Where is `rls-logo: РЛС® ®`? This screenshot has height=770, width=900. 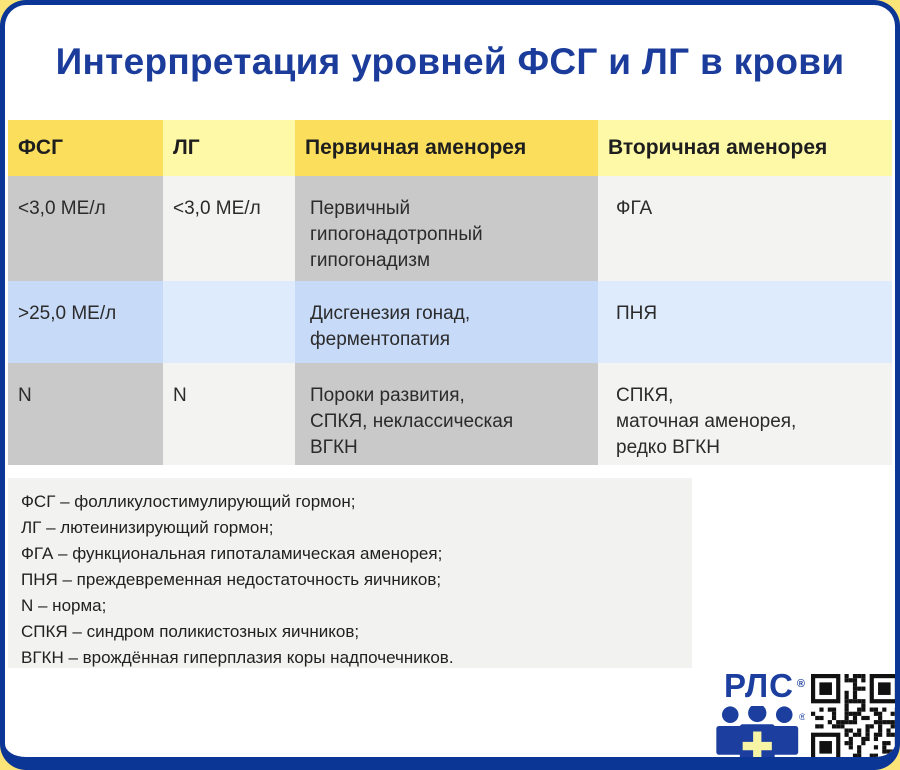 rls-logo: РЛС® ® is located at coordinates (759, 712).